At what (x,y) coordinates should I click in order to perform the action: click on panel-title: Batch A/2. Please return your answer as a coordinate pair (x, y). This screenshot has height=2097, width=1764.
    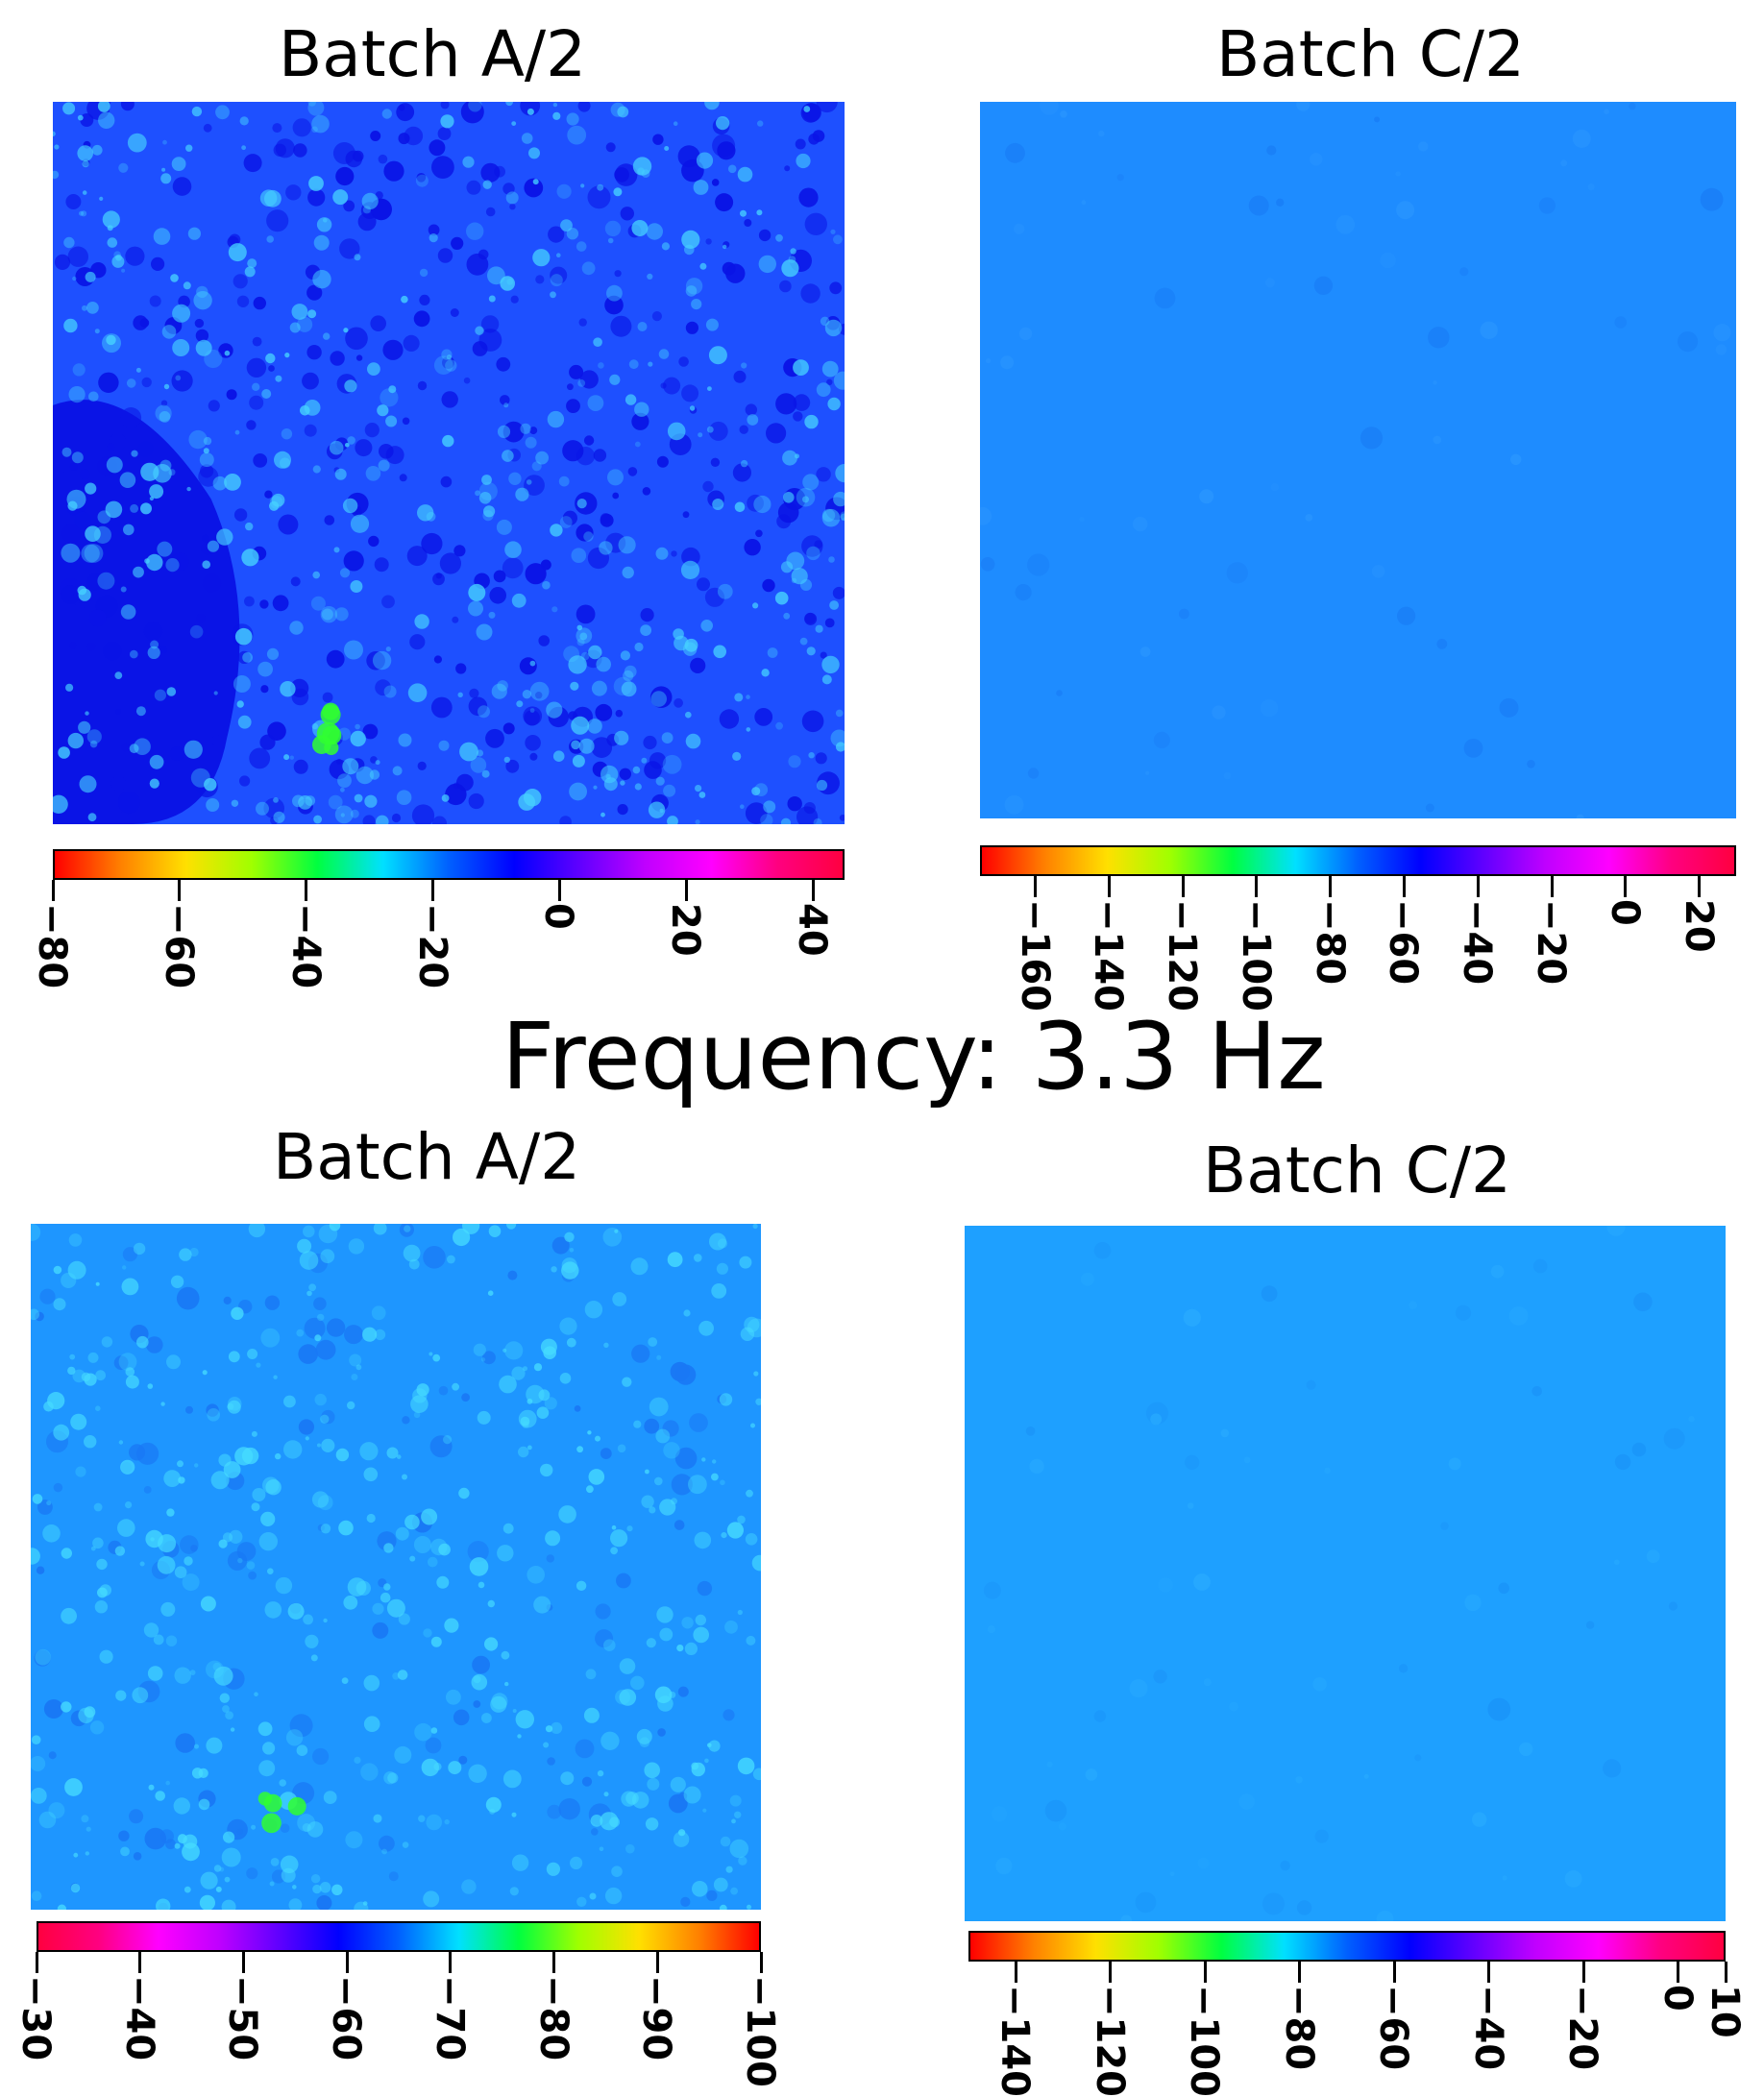
    Looking at the image, I should click on (427, 1157).